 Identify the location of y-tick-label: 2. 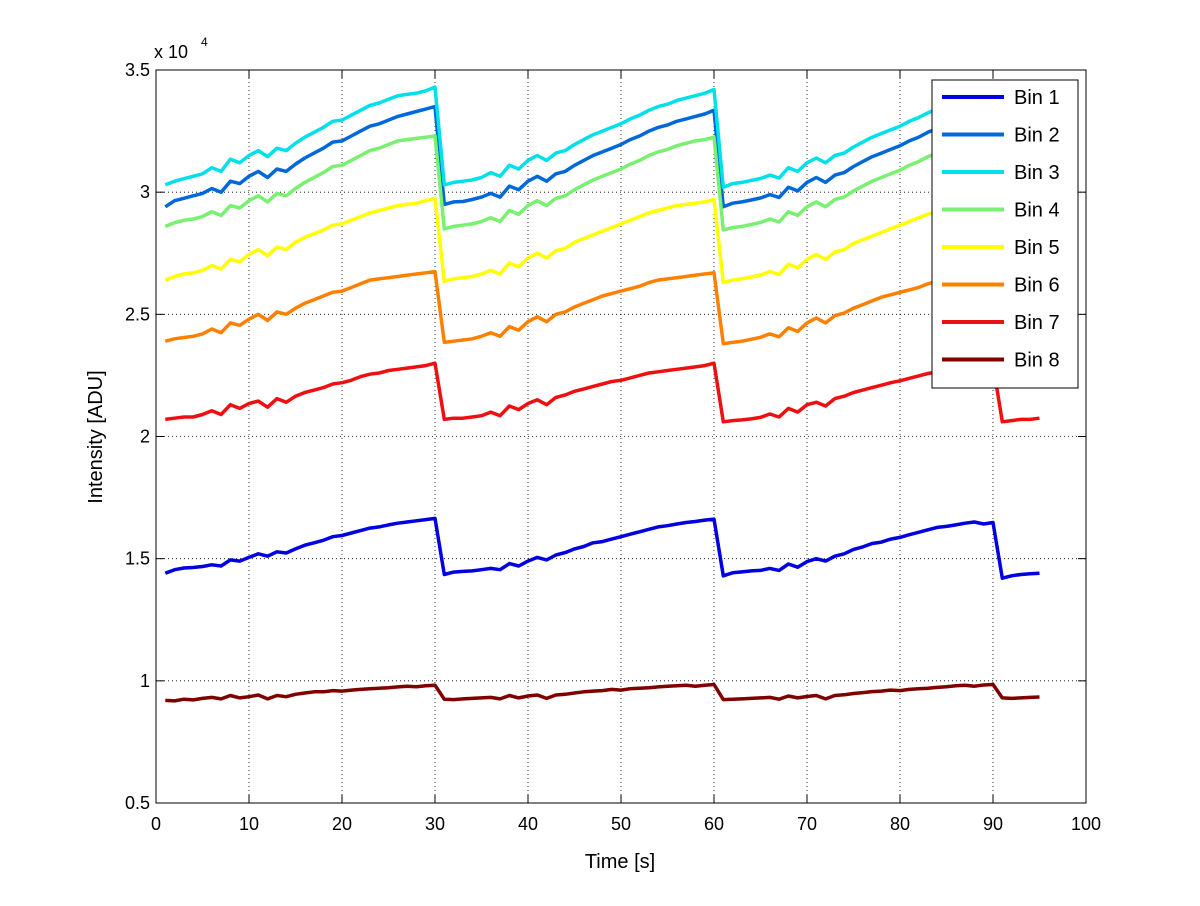
(145, 437).